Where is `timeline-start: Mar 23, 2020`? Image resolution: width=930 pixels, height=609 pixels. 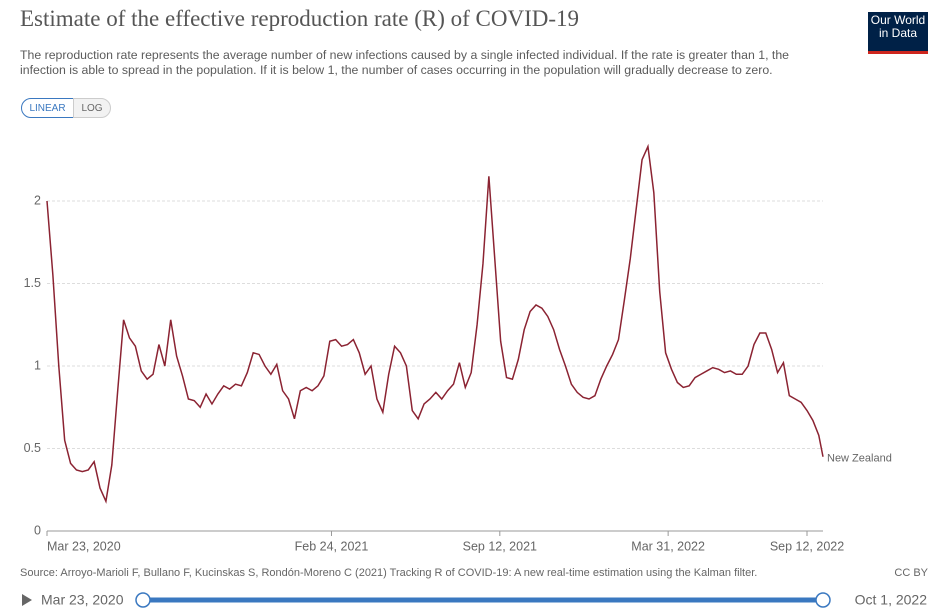 timeline-start: Mar 23, 2020 is located at coordinates (82, 600).